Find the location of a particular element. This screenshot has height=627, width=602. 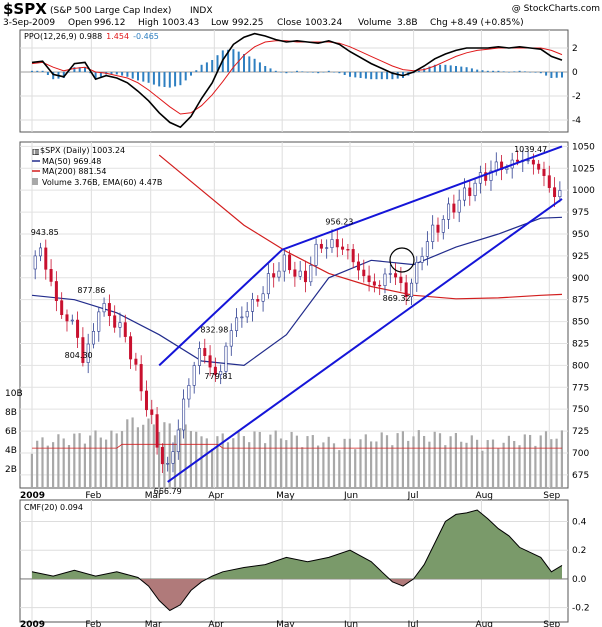

price-month-label: May is located at coordinates (285, 496).